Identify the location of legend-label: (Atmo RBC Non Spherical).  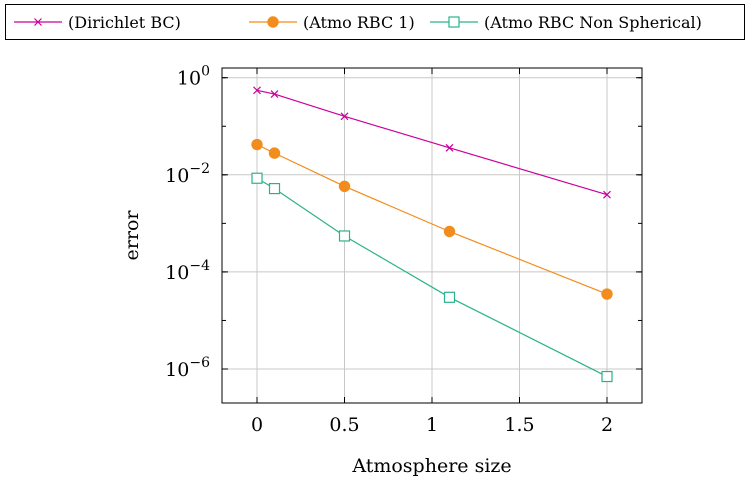
(593, 22).